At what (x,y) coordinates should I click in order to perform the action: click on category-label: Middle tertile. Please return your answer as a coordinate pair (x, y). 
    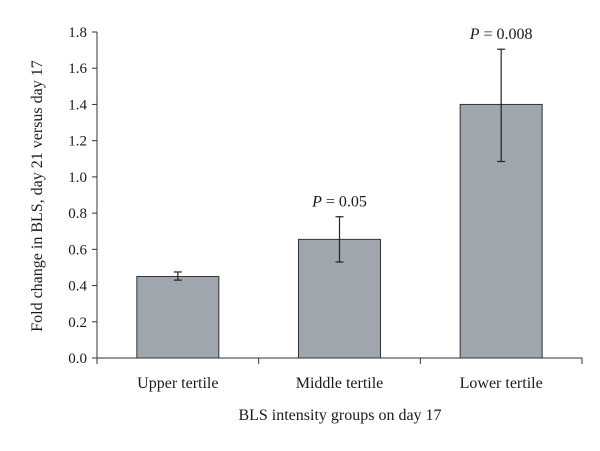
    Looking at the image, I should click on (340, 383).